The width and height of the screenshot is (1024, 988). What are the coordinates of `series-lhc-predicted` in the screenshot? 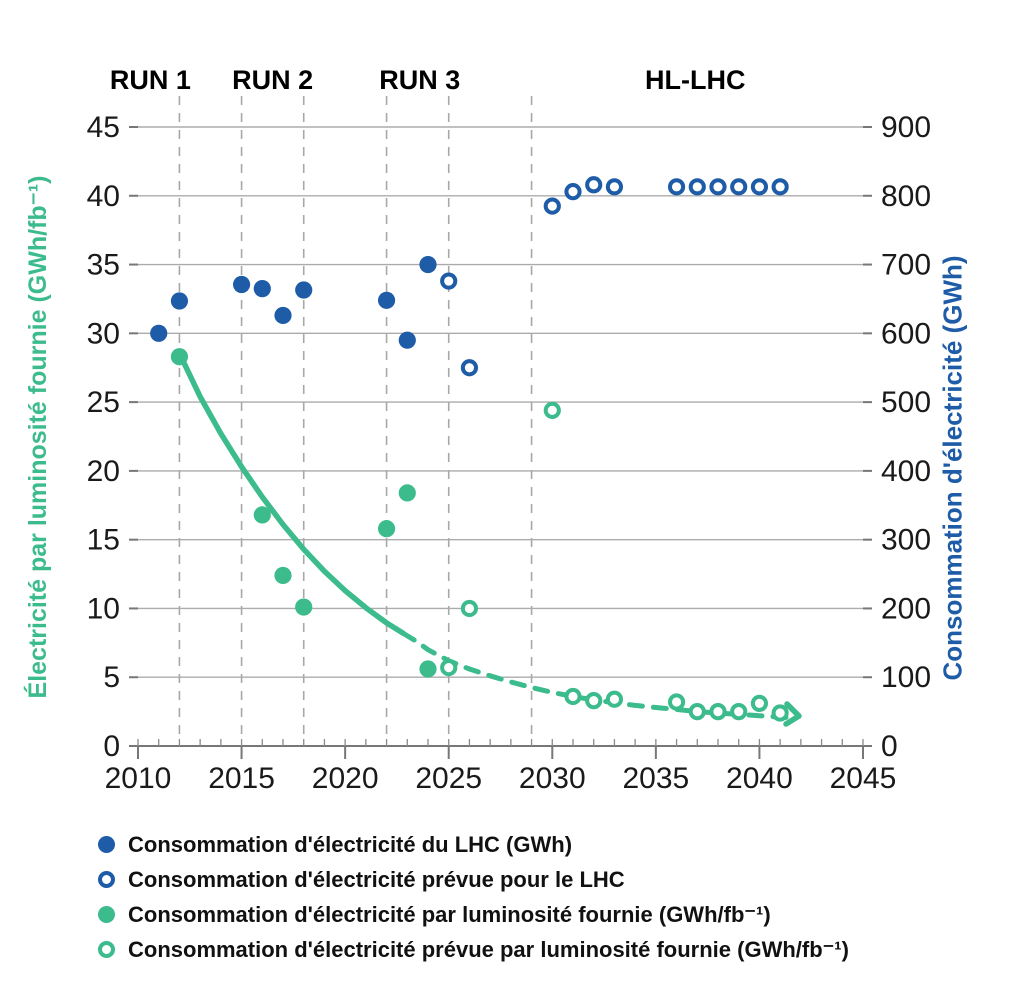 It's located at (614, 276).